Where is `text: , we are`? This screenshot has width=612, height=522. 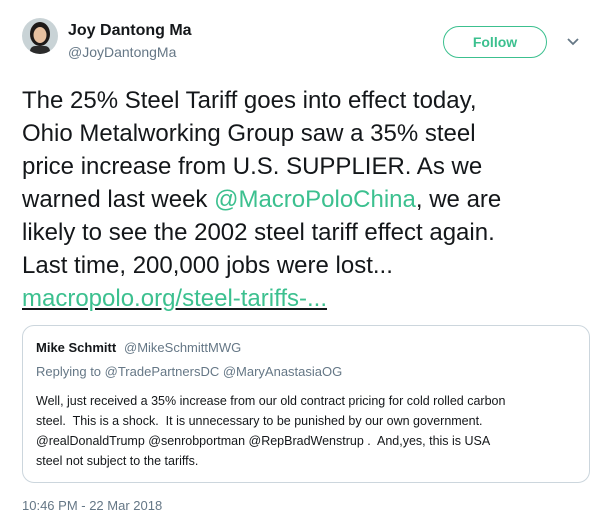
text: , we are is located at coordinates (458, 199).